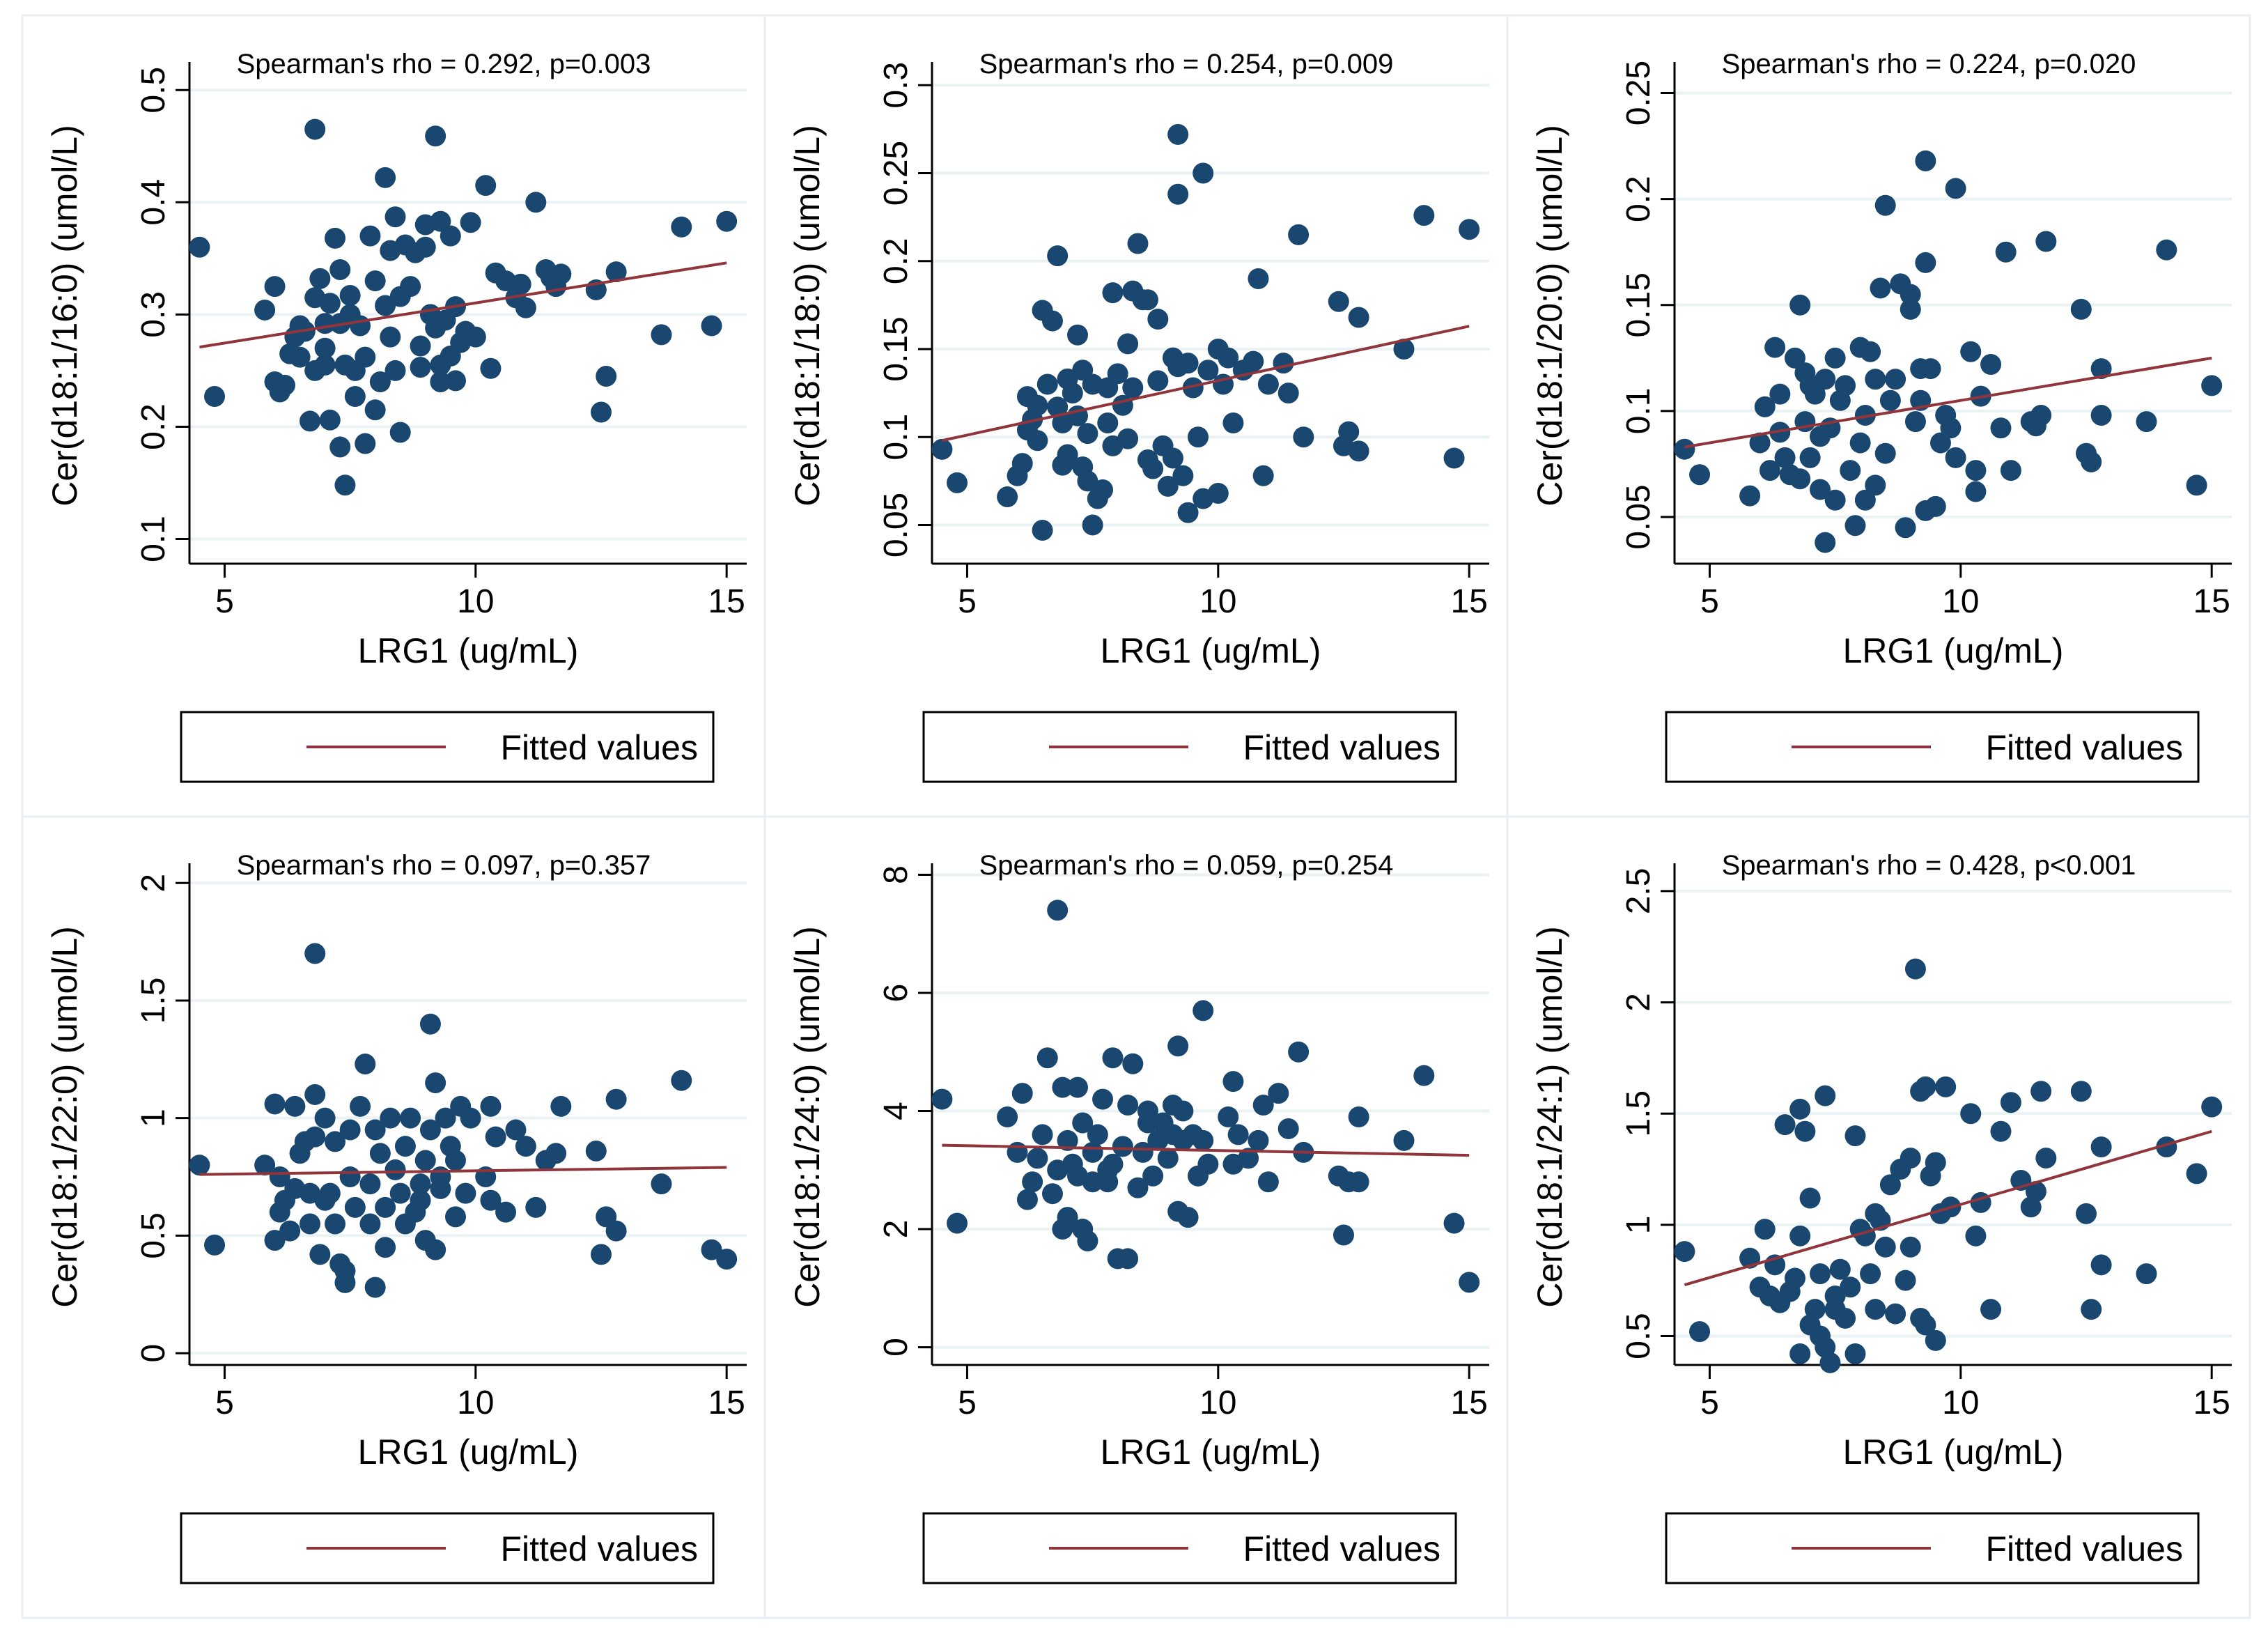  What do you see at coordinates (896, 1229) in the screenshot?
I see `y-tick-label: 2` at bounding box center [896, 1229].